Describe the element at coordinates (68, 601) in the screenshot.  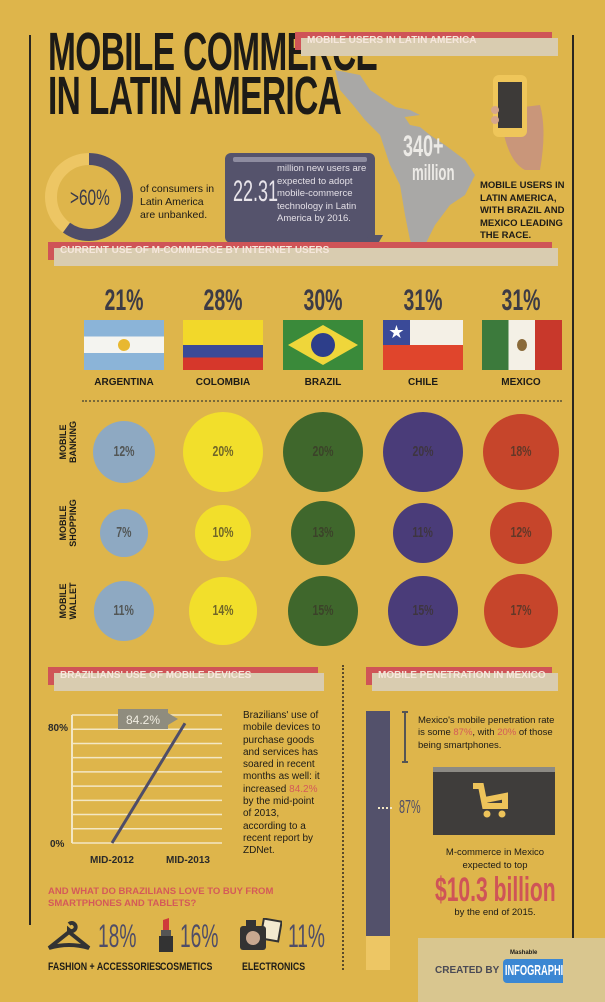
I see `row-label-wallet: MOBILE WALLET` at that location.